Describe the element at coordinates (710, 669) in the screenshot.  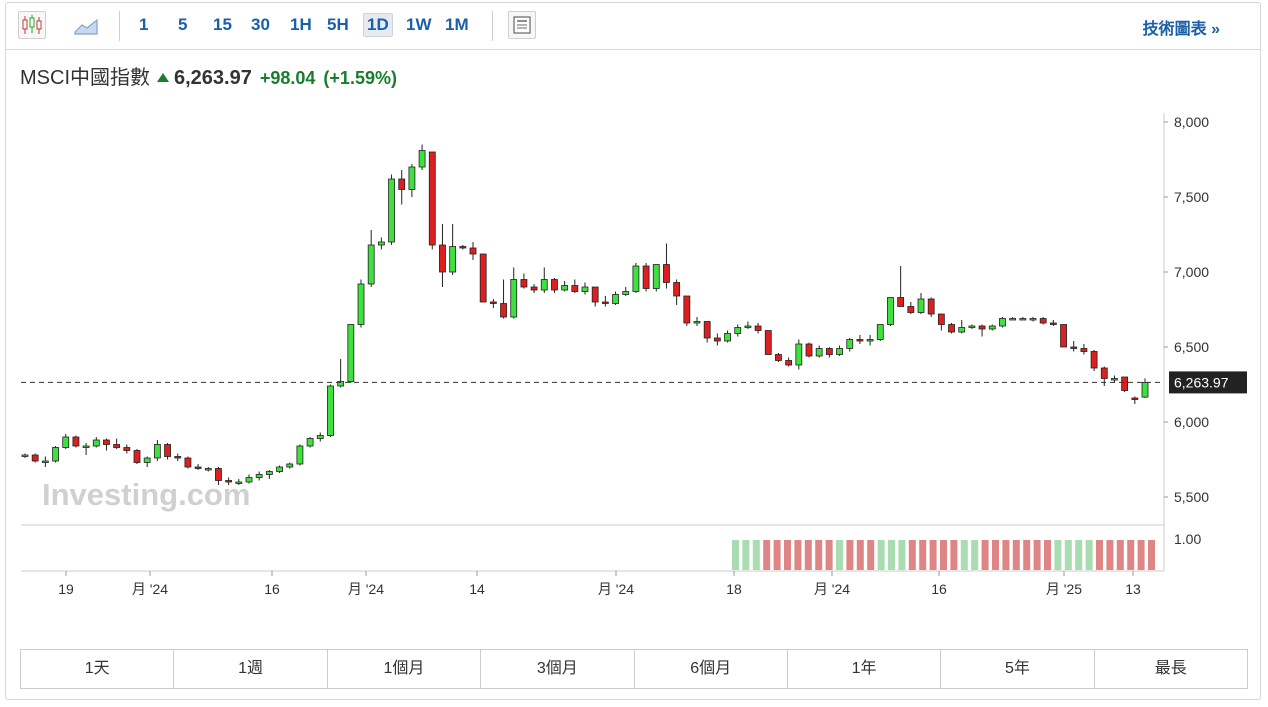
I see `range-6m: 6個月` at that location.